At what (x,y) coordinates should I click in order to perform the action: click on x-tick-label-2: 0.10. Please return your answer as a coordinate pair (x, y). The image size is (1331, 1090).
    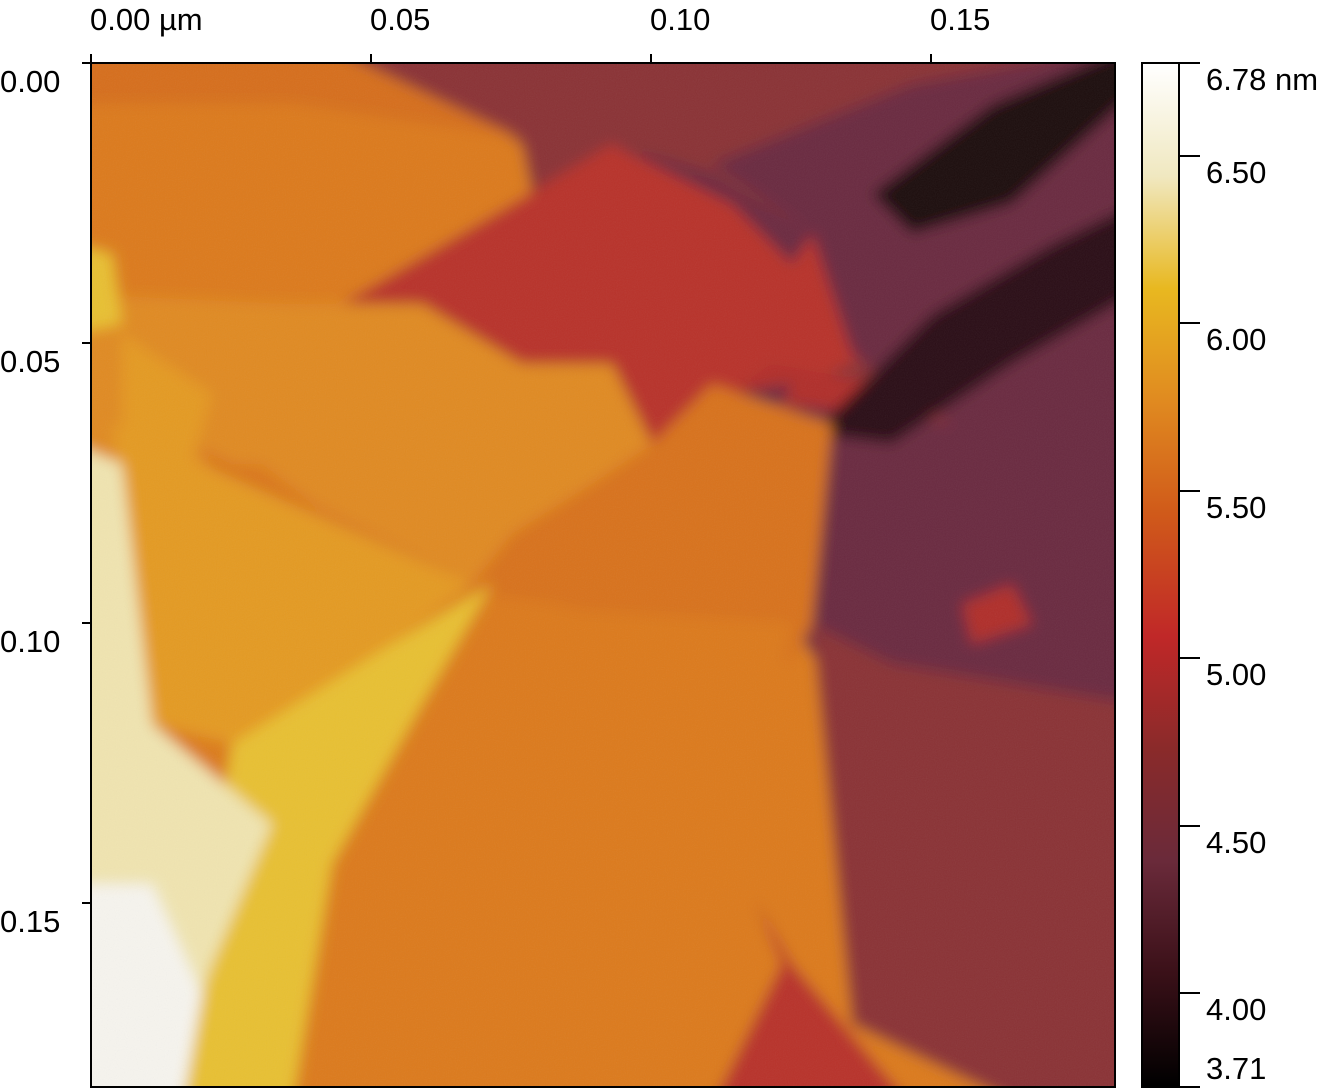
    Looking at the image, I should click on (680, 19).